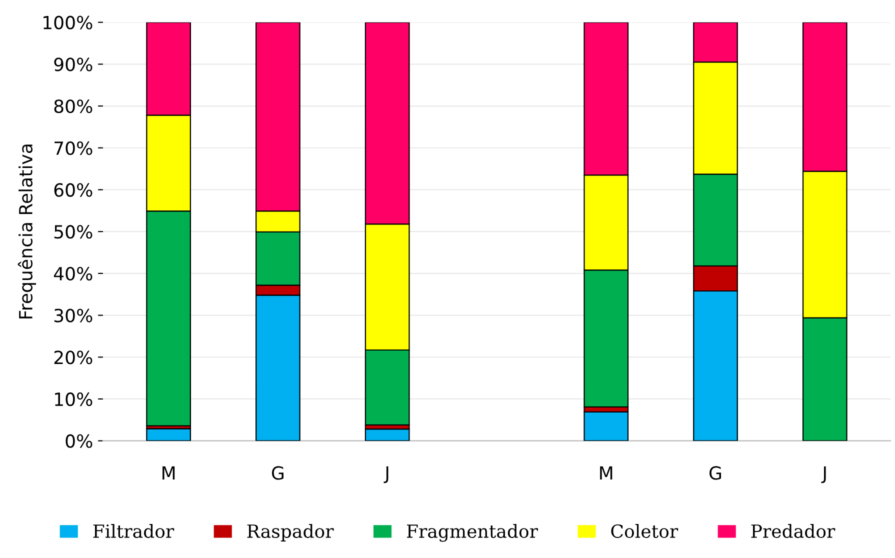  Describe the element at coordinates (73, 315) in the screenshot. I see `y-tick-label: 30%` at that location.